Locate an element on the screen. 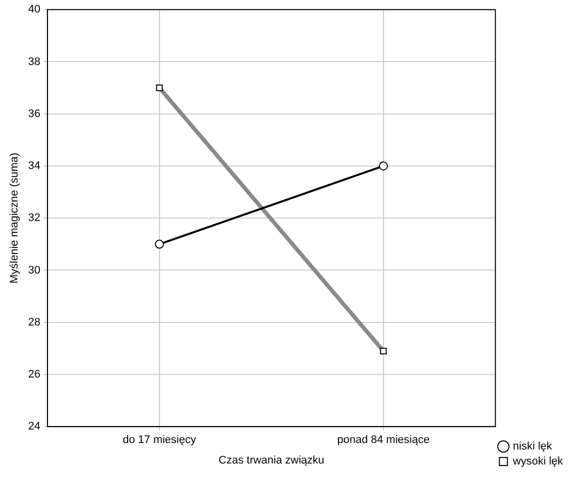 The width and height of the screenshot is (583, 479). y-tick-label: 26 is located at coordinates (34, 374).